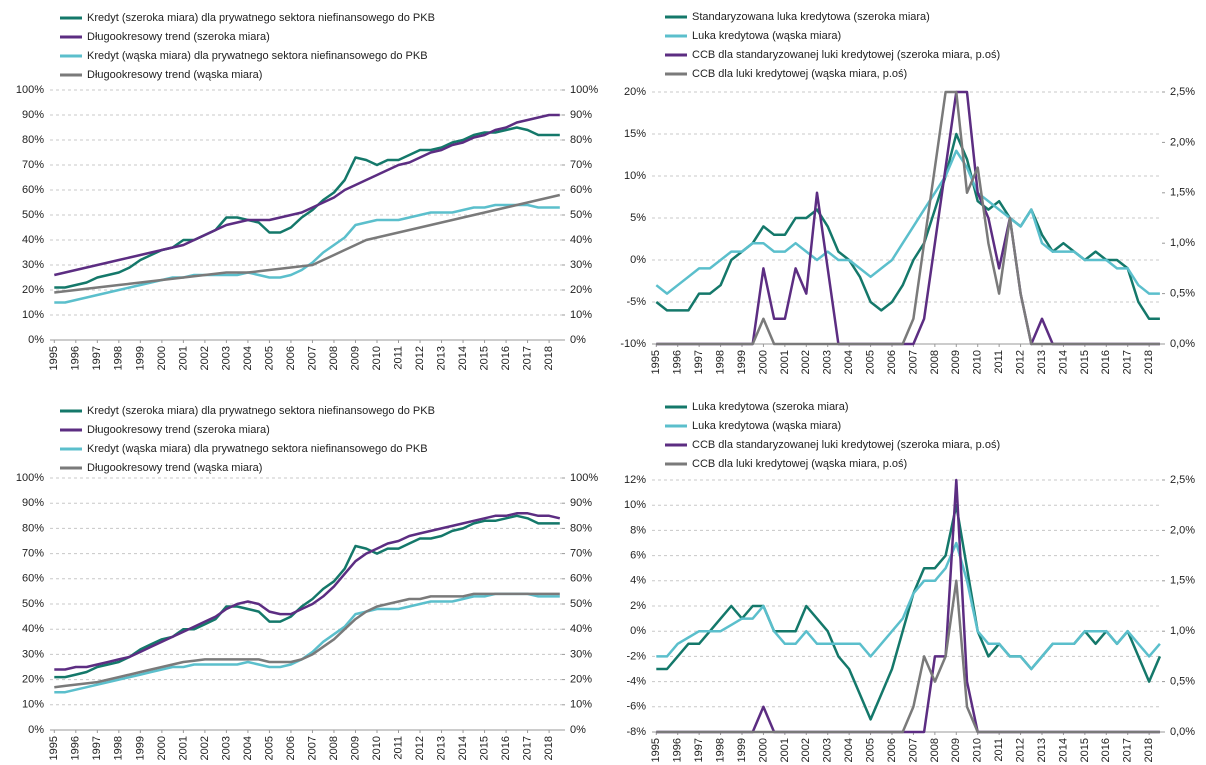  What do you see at coordinates (636, 707) in the screenshot?
I see `y-tick-label: -6%` at bounding box center [636, 707].